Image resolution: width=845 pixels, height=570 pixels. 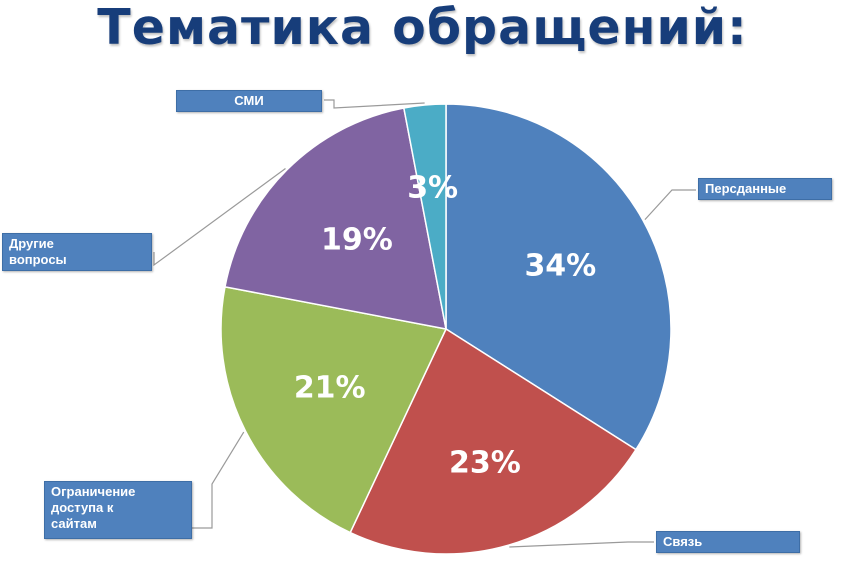 I want to click on category-label-drugie-voprosy: Другие вопросы, so click(x=77, y=252).